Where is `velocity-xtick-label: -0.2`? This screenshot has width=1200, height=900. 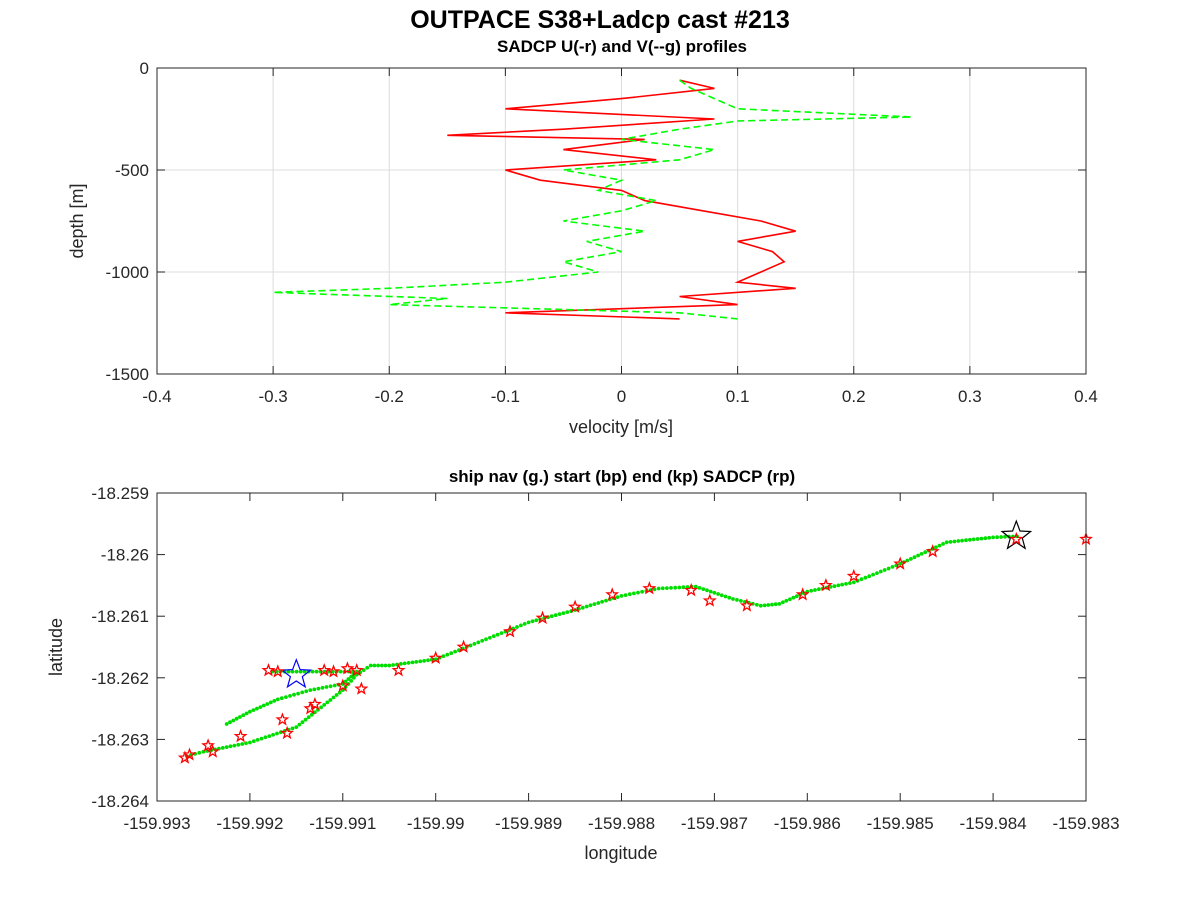
velocity-xtick-label: -0.2 is located at coordinates (389, 396).